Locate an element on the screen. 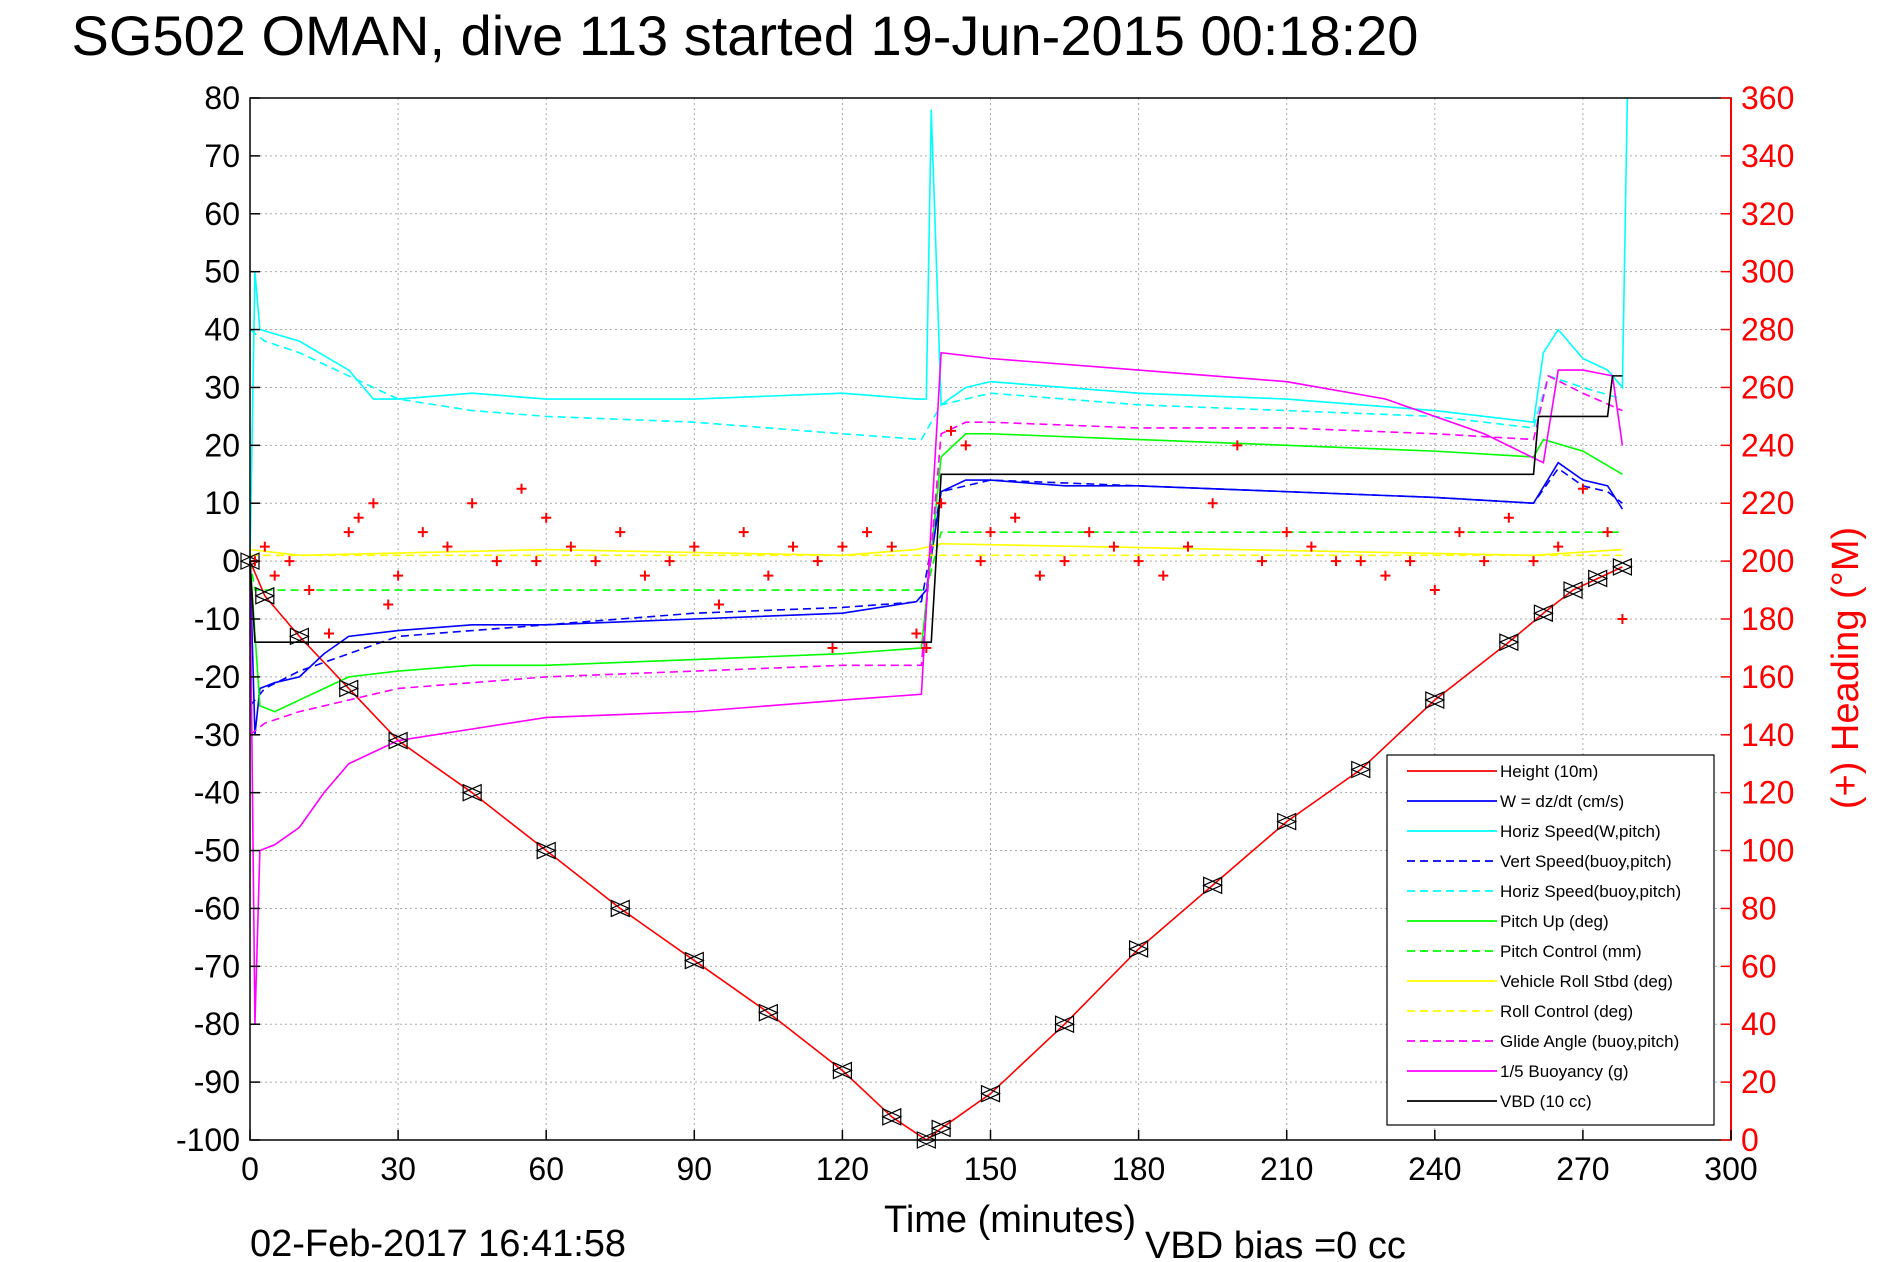 This screenshot has width=1891, height=1262. legend-entry: VBD (10 cc) is located at coordinates (1546, 1101).